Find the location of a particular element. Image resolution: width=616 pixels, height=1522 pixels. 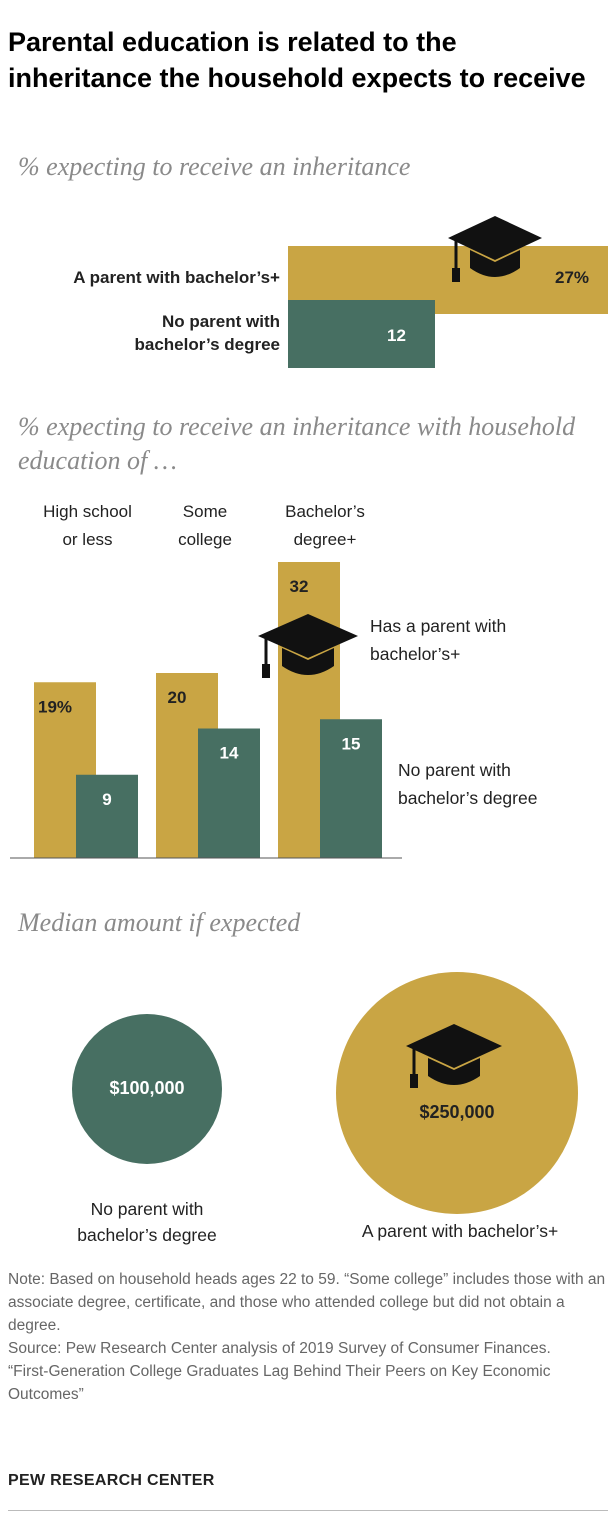

circle-no-parent-label: No parent with bachelor’s degree is located at coordinates (147, 1222).